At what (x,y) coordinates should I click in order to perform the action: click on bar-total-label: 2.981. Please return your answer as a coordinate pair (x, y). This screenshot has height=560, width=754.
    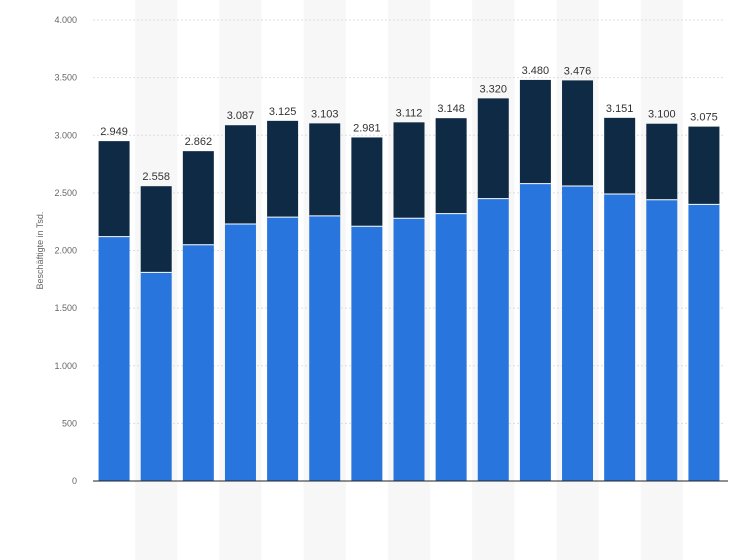
    Looking at the image, I should click on (367, 128).